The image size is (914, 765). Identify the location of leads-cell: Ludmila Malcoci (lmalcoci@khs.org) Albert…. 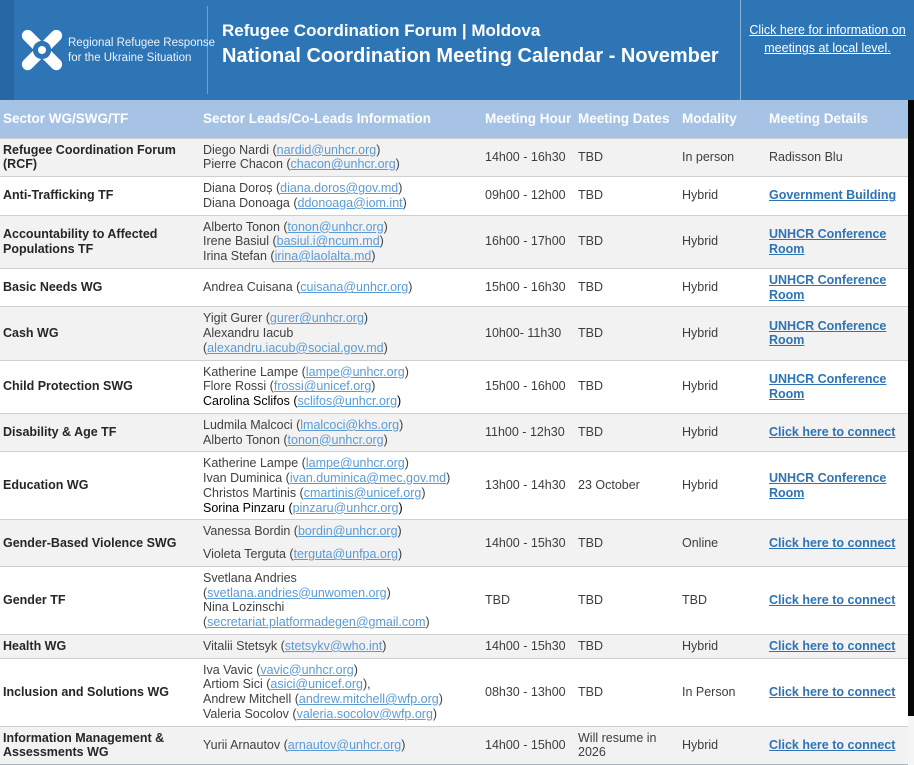
(341, 432).